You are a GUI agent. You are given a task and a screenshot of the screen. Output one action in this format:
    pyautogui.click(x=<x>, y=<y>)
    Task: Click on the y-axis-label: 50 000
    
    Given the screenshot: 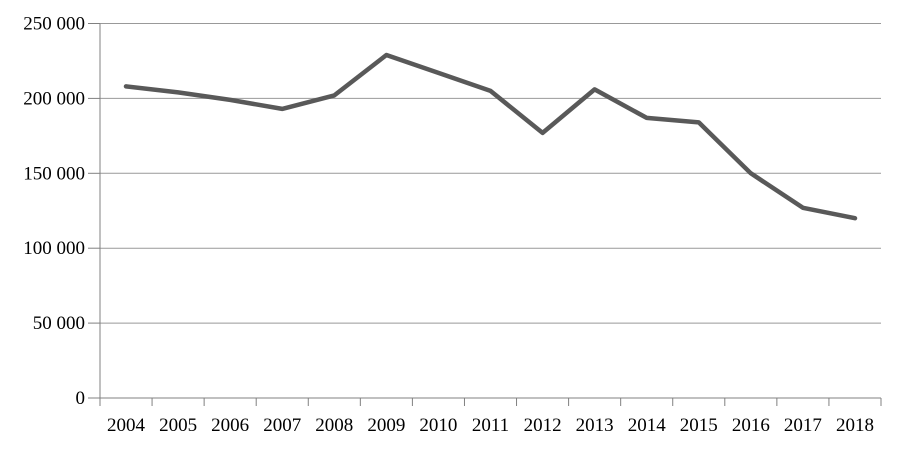 What is the action you would take?
    pyautogui.click(x=59, y=323)
    